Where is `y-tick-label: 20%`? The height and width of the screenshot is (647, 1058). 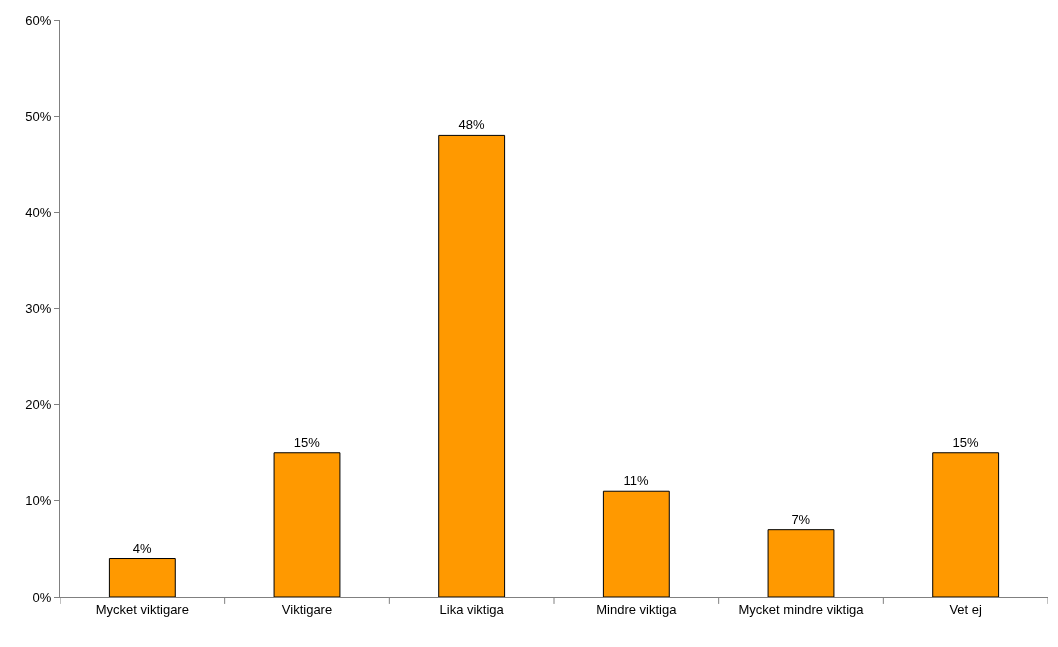
y-tick-label: 20% is located at coordinates (38, 405).